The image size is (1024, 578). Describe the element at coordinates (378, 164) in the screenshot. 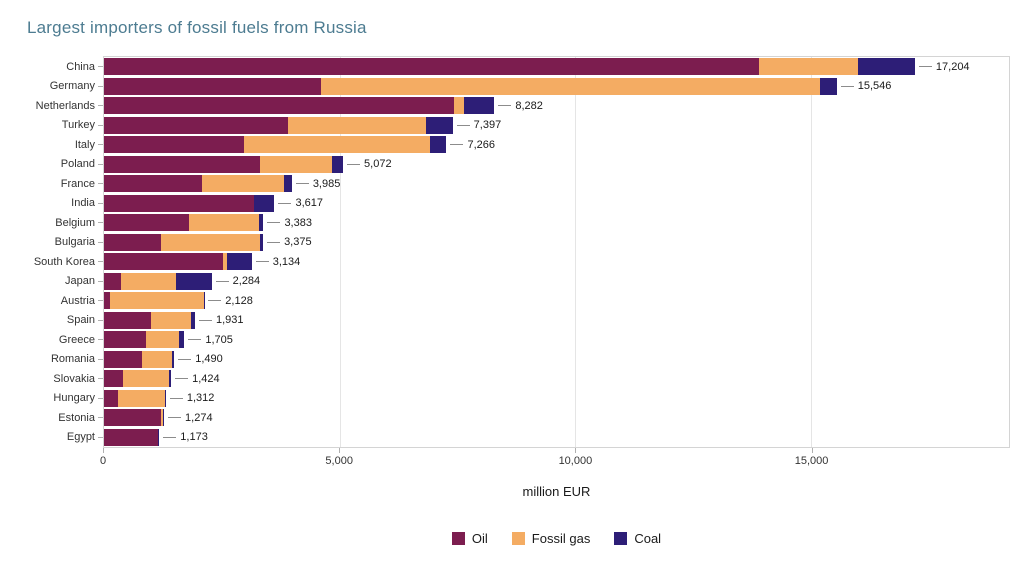

I see `bar-value-label: 5,072` at that location.